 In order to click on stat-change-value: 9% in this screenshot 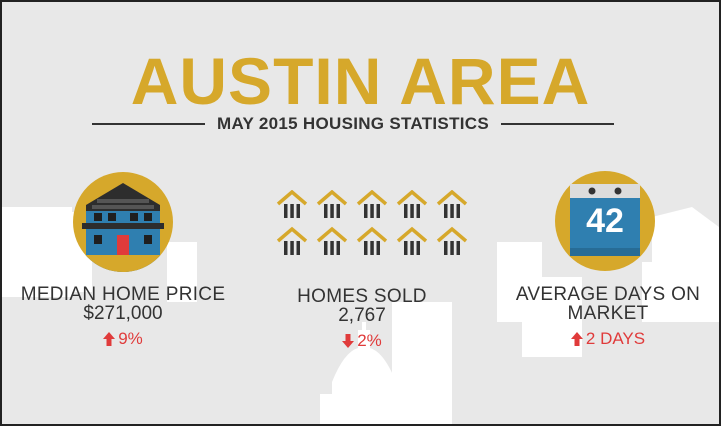, I will do `click(130, 338)`.